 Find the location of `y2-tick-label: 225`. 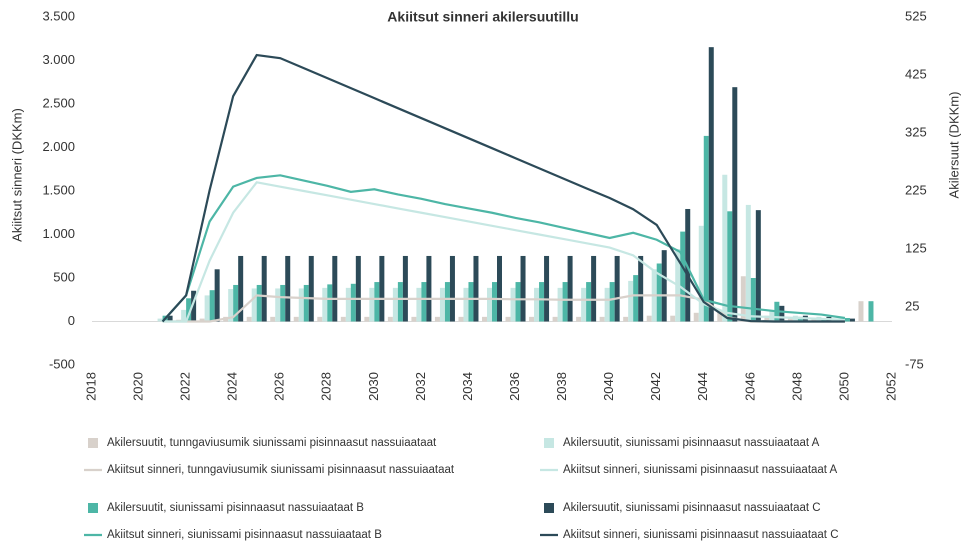

y2-tick-label: 225 is located at coordinates (916, 189).